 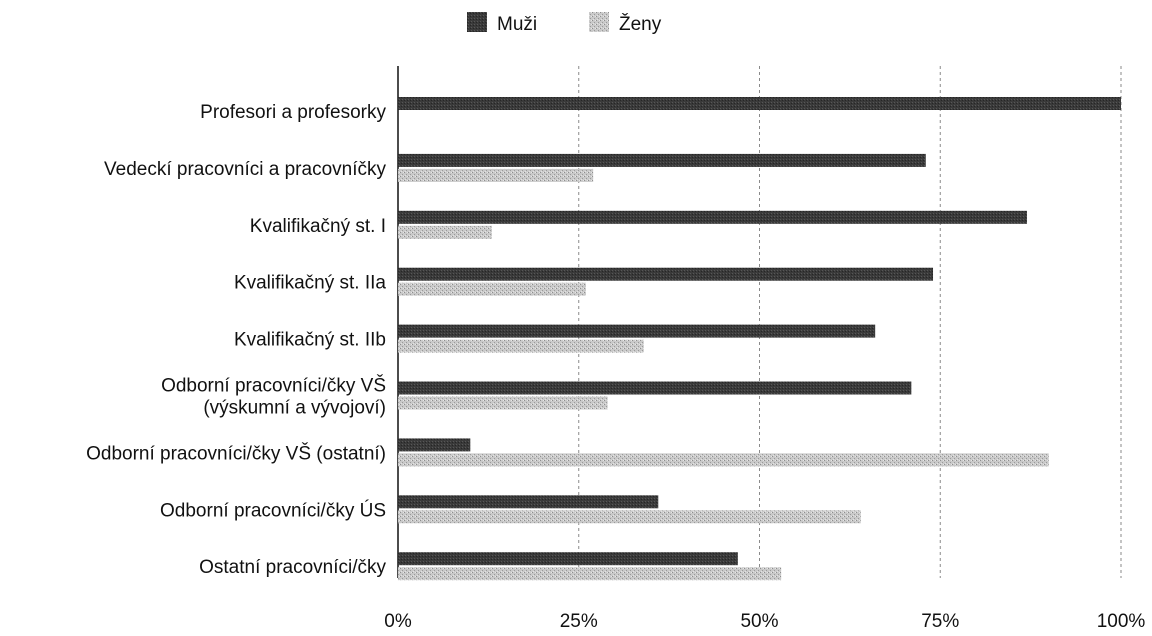 I want to click on x-tick-label: 0%, so click(x=398, y=621).